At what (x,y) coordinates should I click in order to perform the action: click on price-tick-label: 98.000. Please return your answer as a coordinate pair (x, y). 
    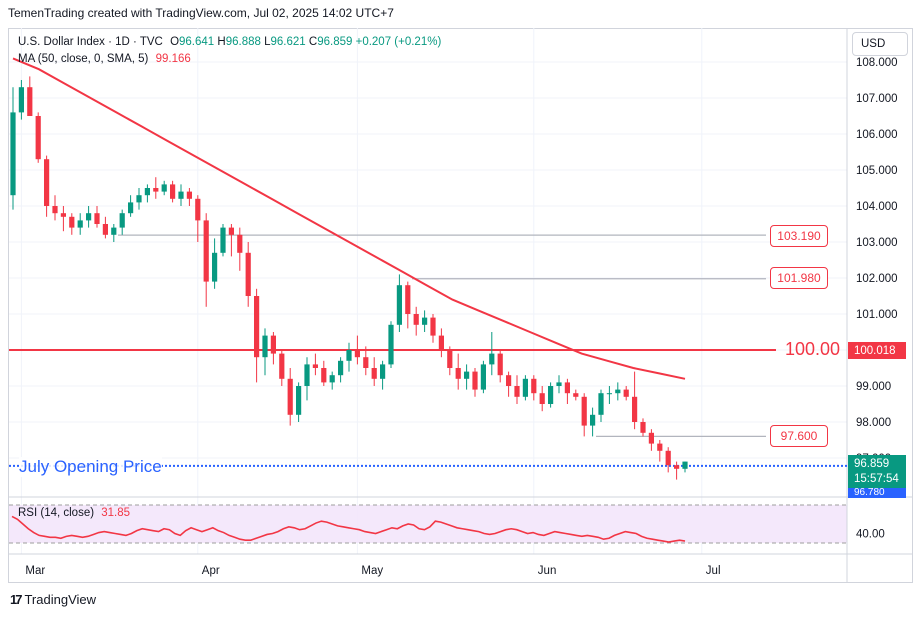
    Looking at the image, I should click on (873, 423).